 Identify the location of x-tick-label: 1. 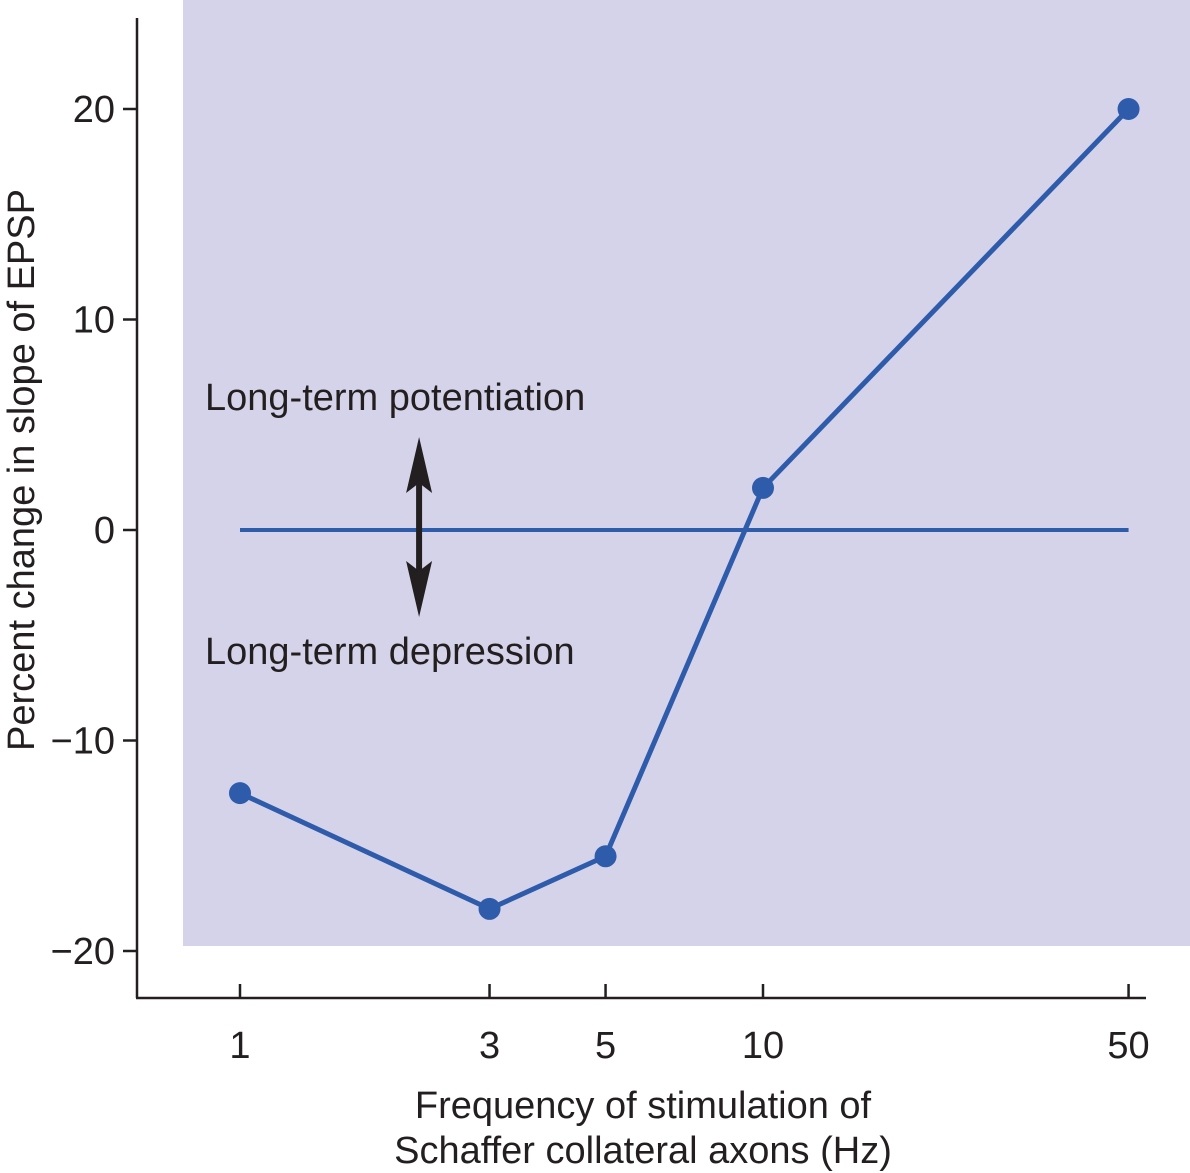
(239, 1046).